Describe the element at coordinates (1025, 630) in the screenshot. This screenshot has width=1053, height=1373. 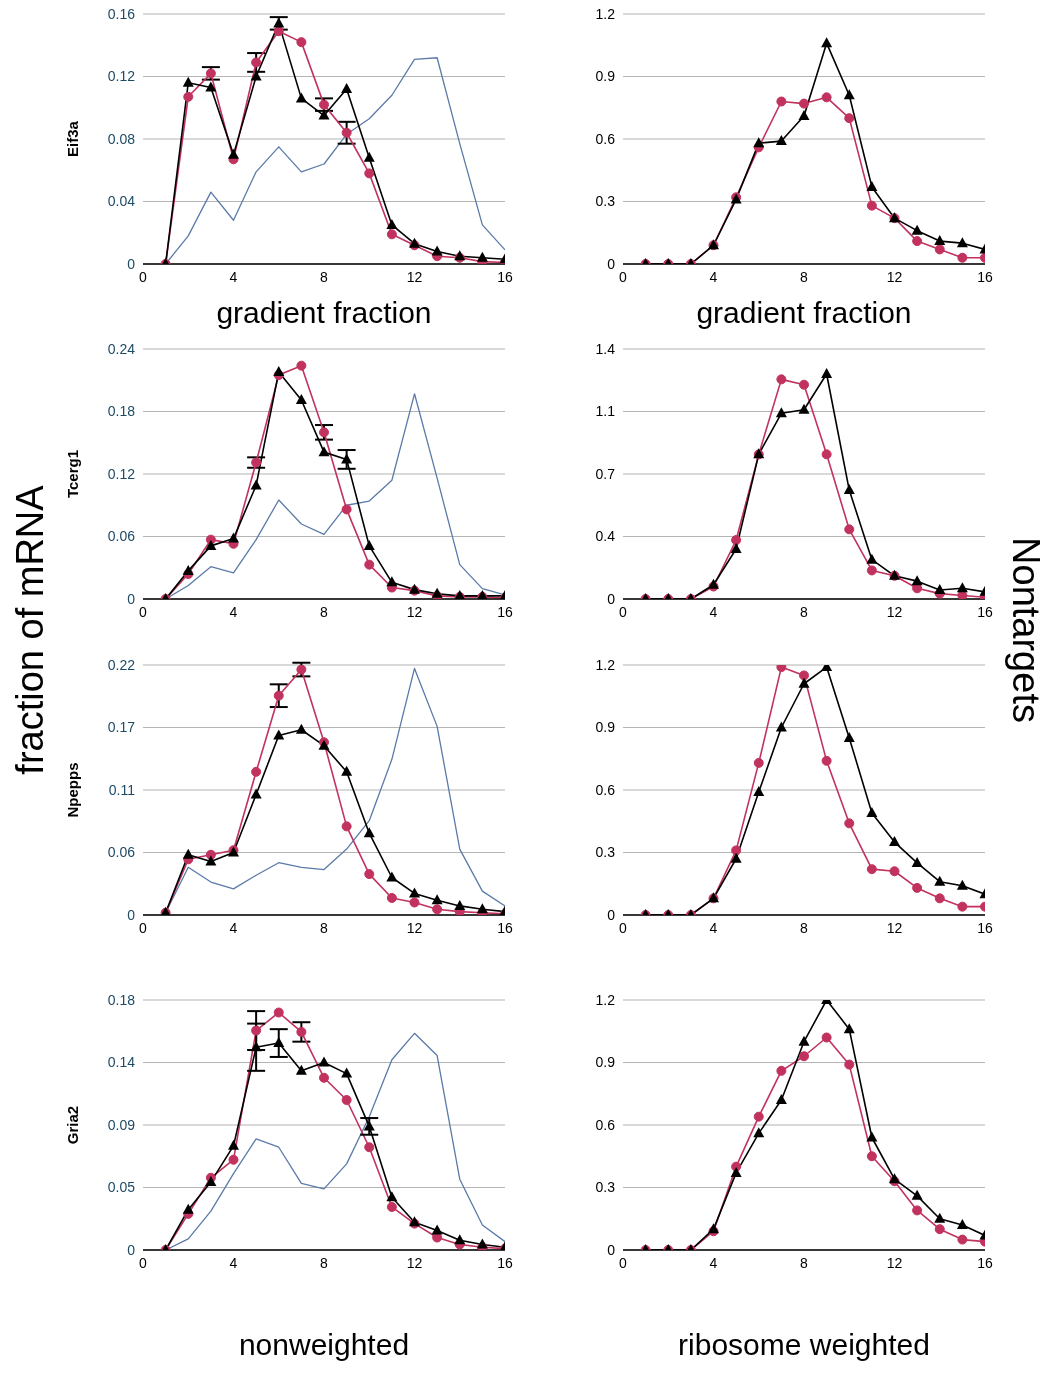
I see `text: Nontargets` at that location.